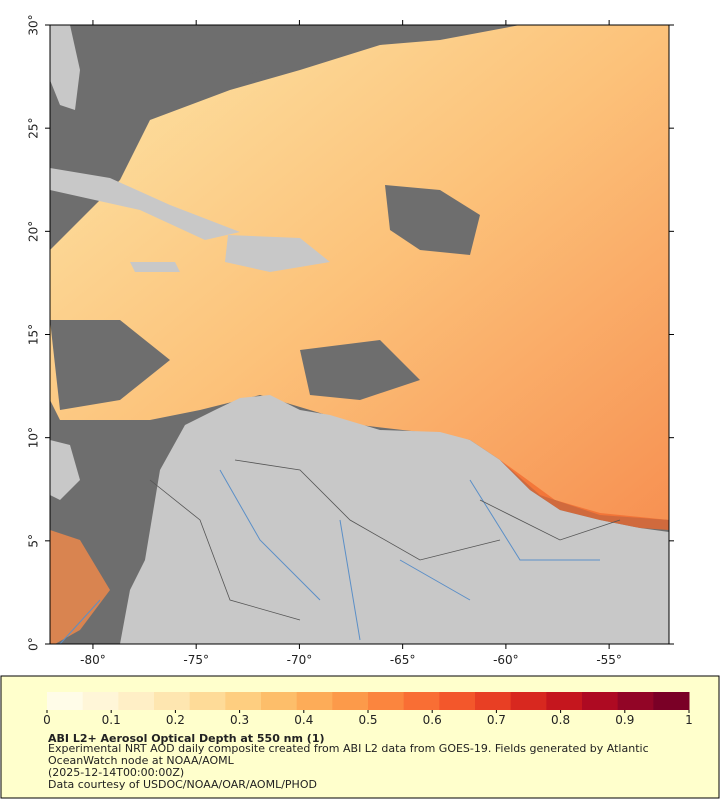  Describe the element at coordinates (93, 660) in the screenshot. I see `x-tick-label: -80°` at that location.